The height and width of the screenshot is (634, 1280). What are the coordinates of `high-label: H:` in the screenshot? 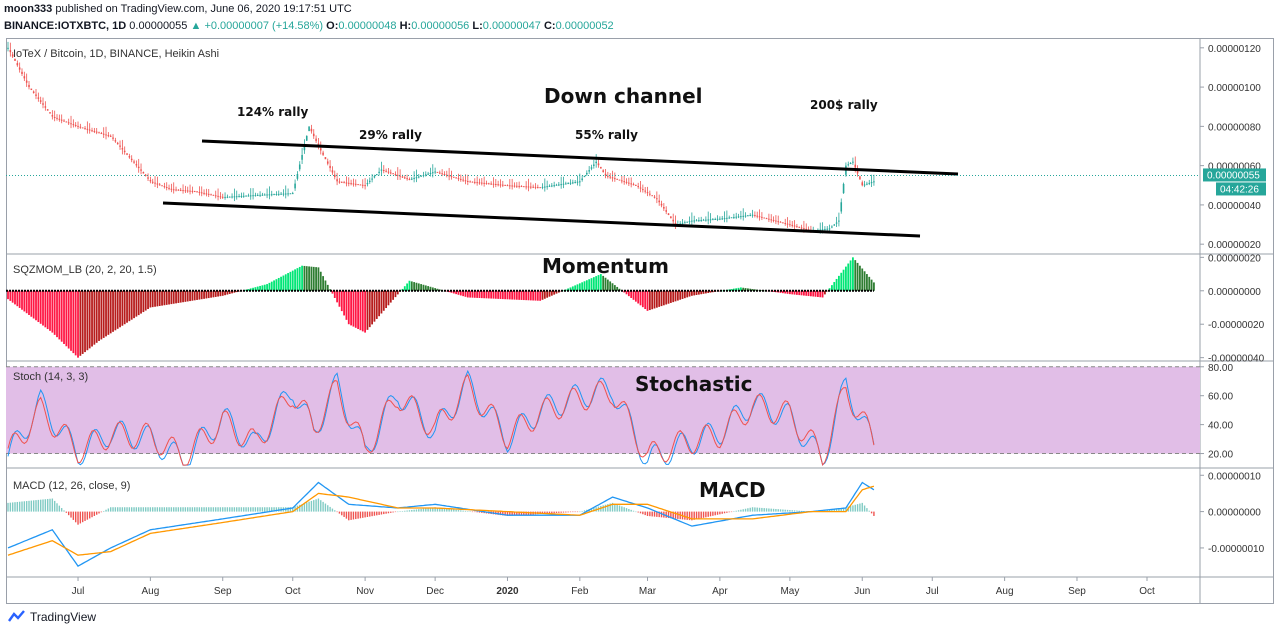 It's located at (405, 26).